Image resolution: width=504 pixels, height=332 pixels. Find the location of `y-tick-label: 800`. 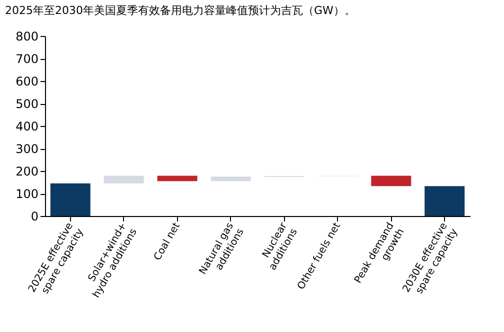

y-tick-label: 800 is located at coordinates (27, 37).